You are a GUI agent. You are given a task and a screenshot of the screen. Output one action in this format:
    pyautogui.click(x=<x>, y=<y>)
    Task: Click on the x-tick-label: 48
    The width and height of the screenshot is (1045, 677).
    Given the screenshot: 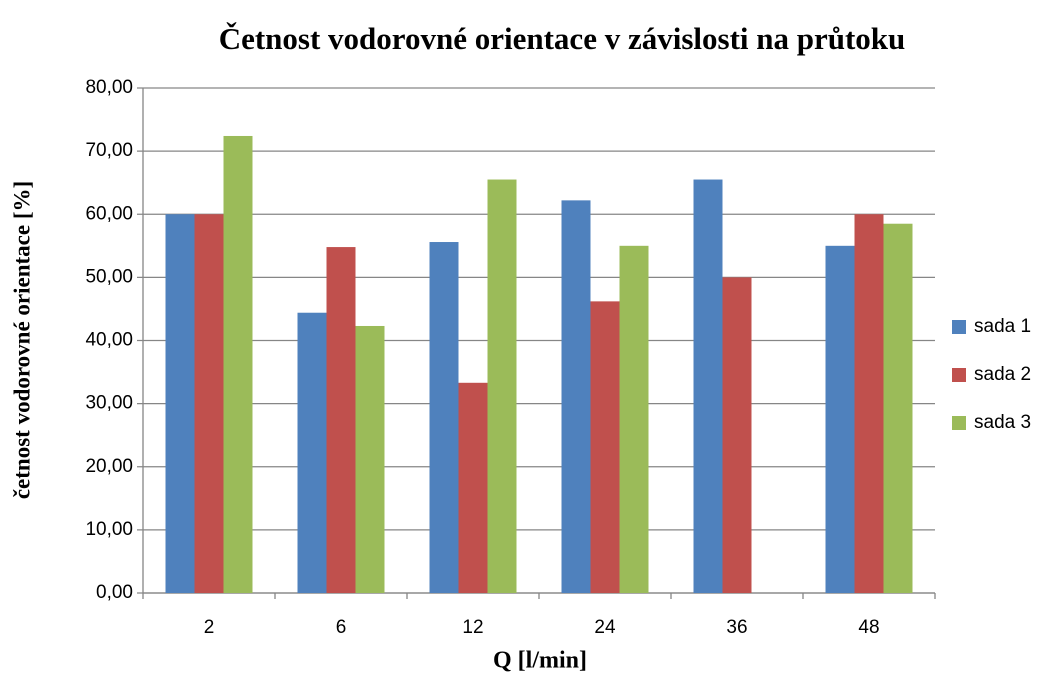 What is the action you would take?
    pyautogui.click(x=868, y=627)
    